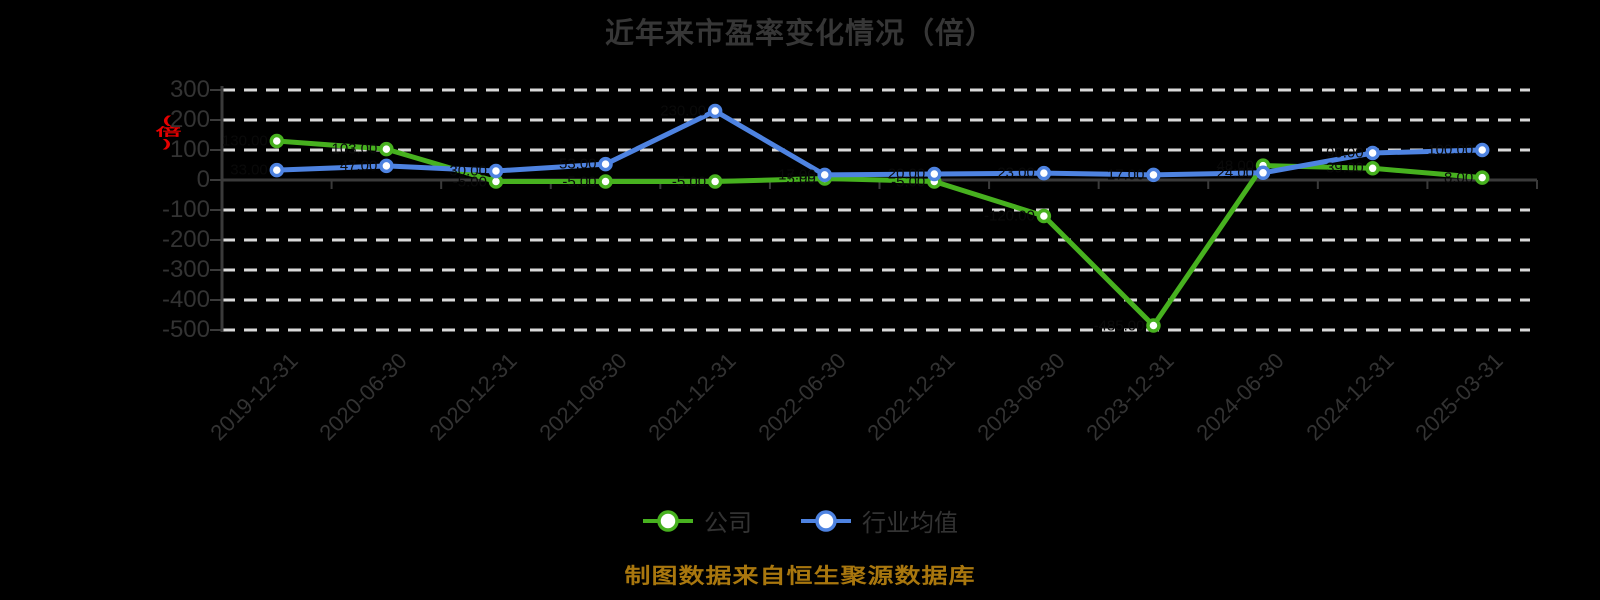 The image size is (1600, 600). I want to click on data-point-label: 8.00, so click(1459, 178).